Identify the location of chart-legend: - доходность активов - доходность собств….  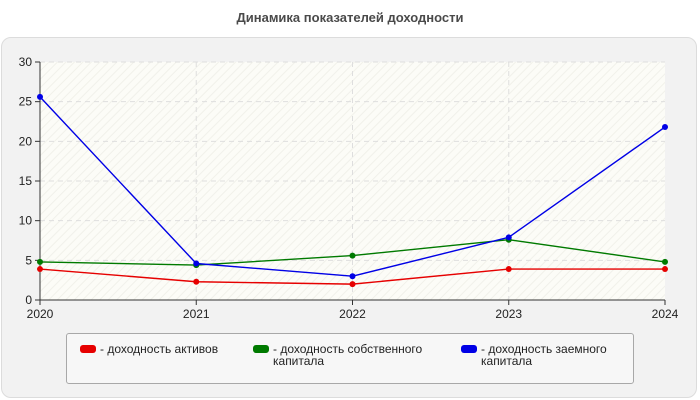
(350, 358).